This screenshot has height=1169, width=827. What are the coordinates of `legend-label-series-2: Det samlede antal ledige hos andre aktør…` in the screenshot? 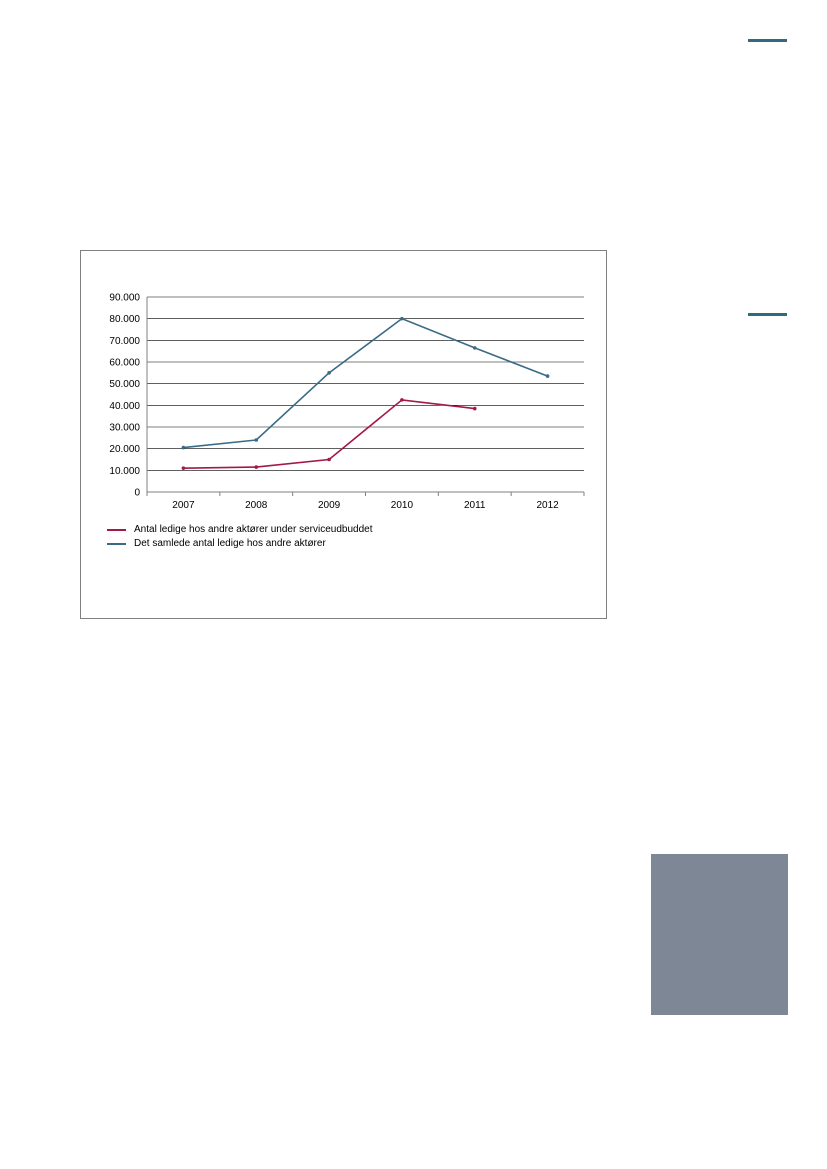 It's located at (230, 543).